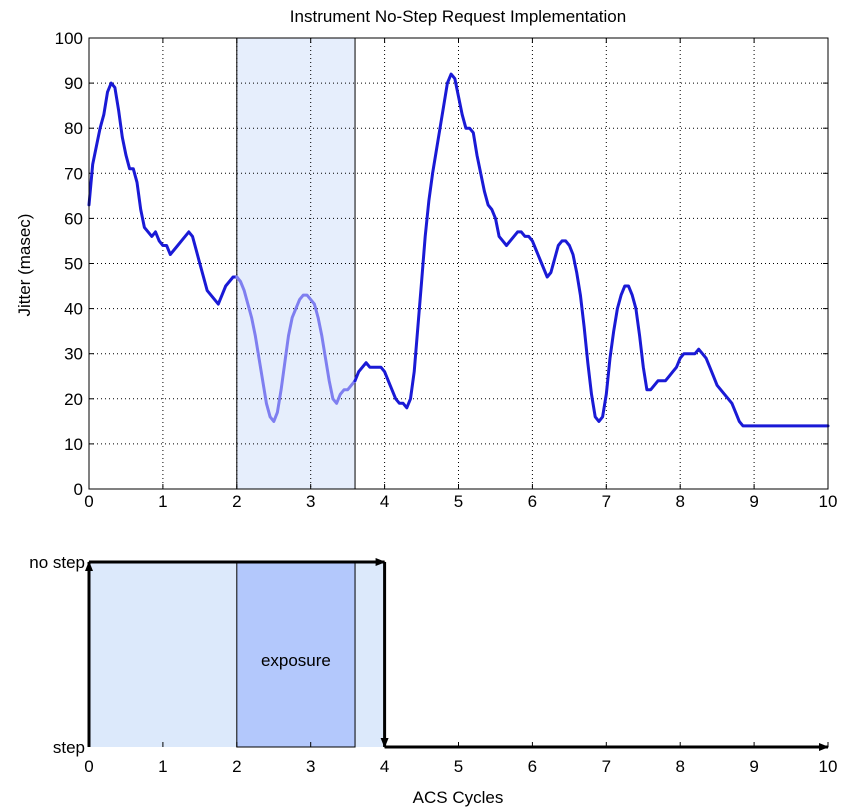  I want to click on step-y-tick-label: step, so click(69, 747).